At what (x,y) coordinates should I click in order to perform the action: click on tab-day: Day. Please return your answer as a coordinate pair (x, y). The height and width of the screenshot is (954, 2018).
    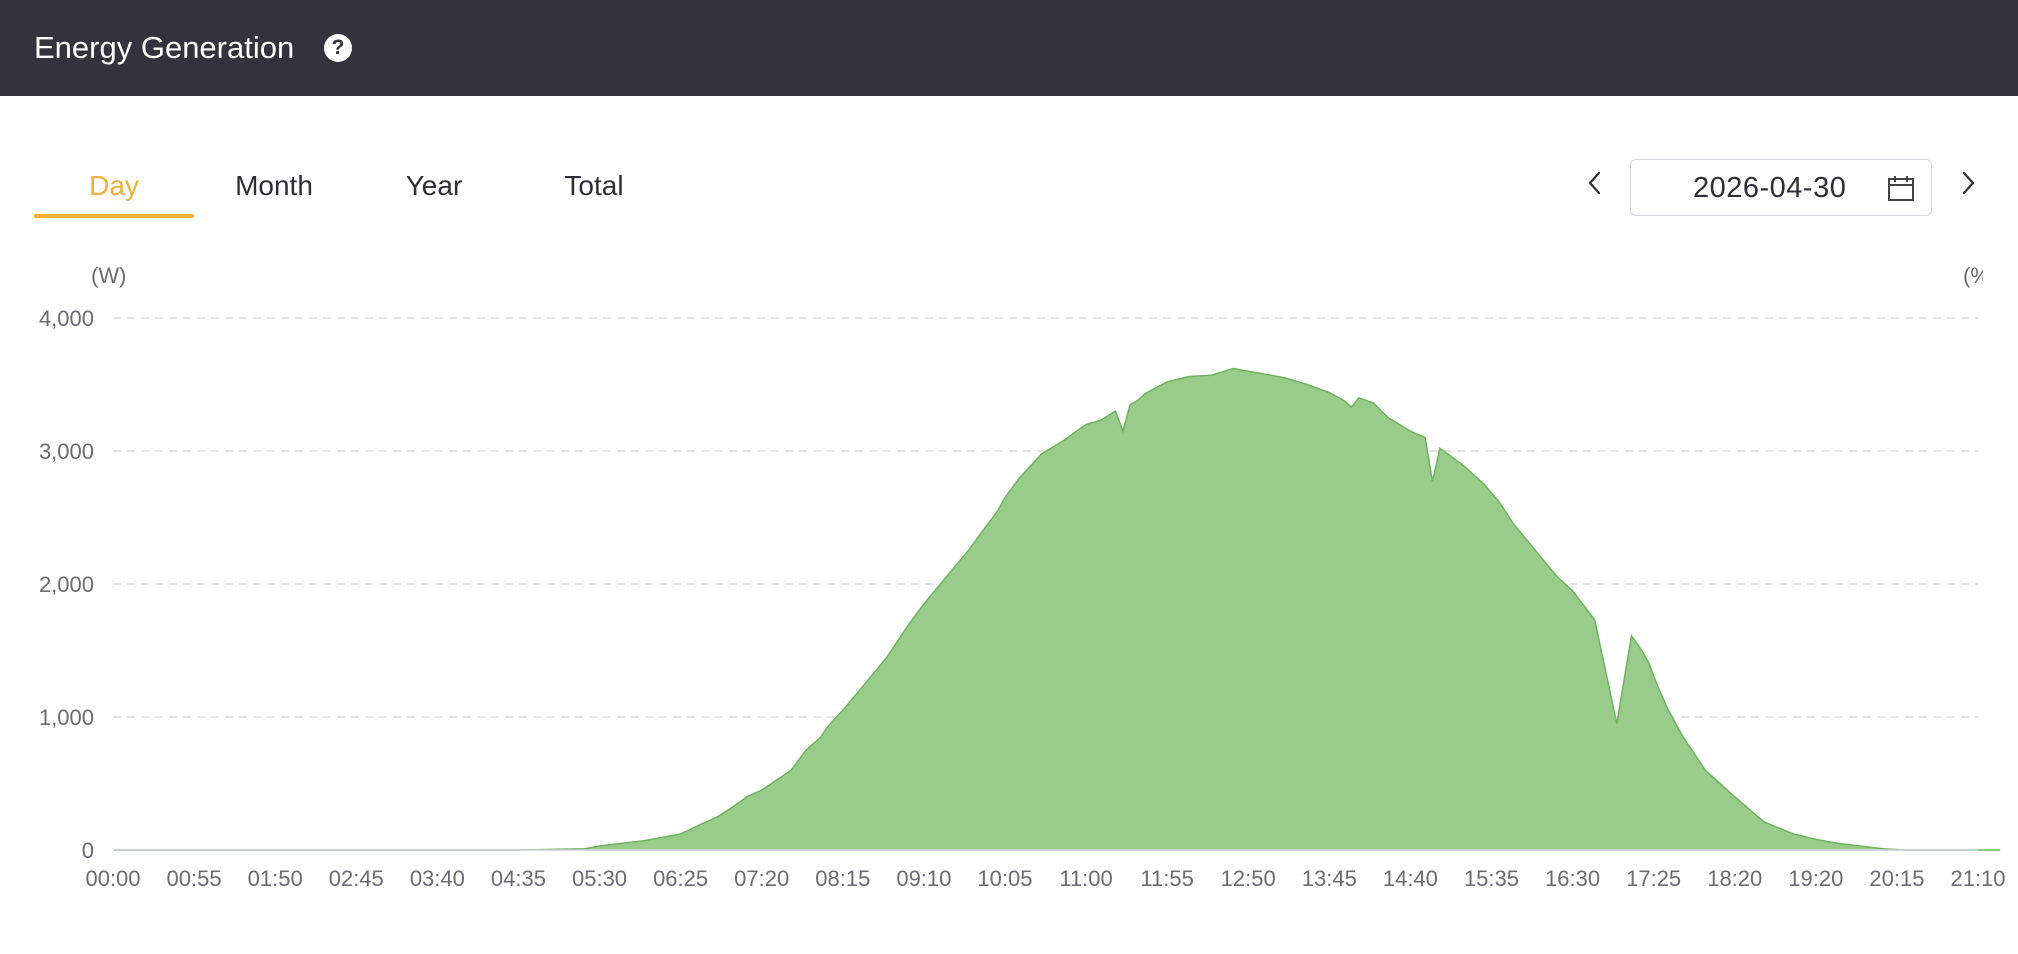
    Looking at the image, I should click on (114, 185).